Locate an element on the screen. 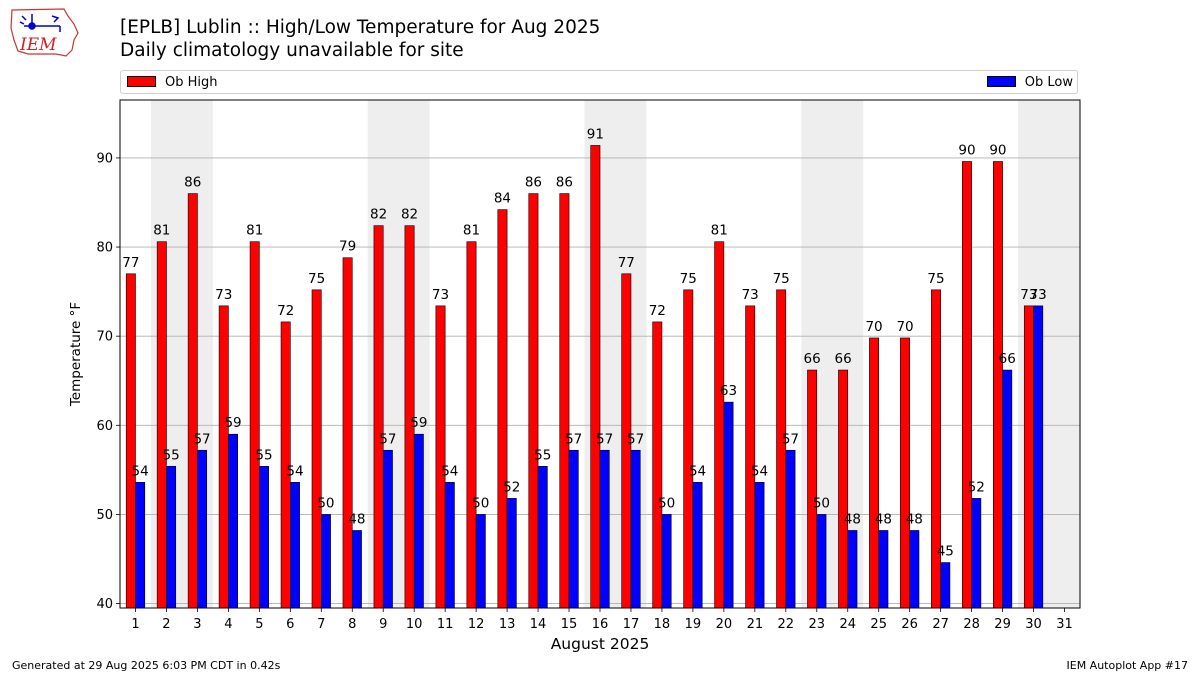  data-label-low-9: 57 is located at coordinates (387, 439).